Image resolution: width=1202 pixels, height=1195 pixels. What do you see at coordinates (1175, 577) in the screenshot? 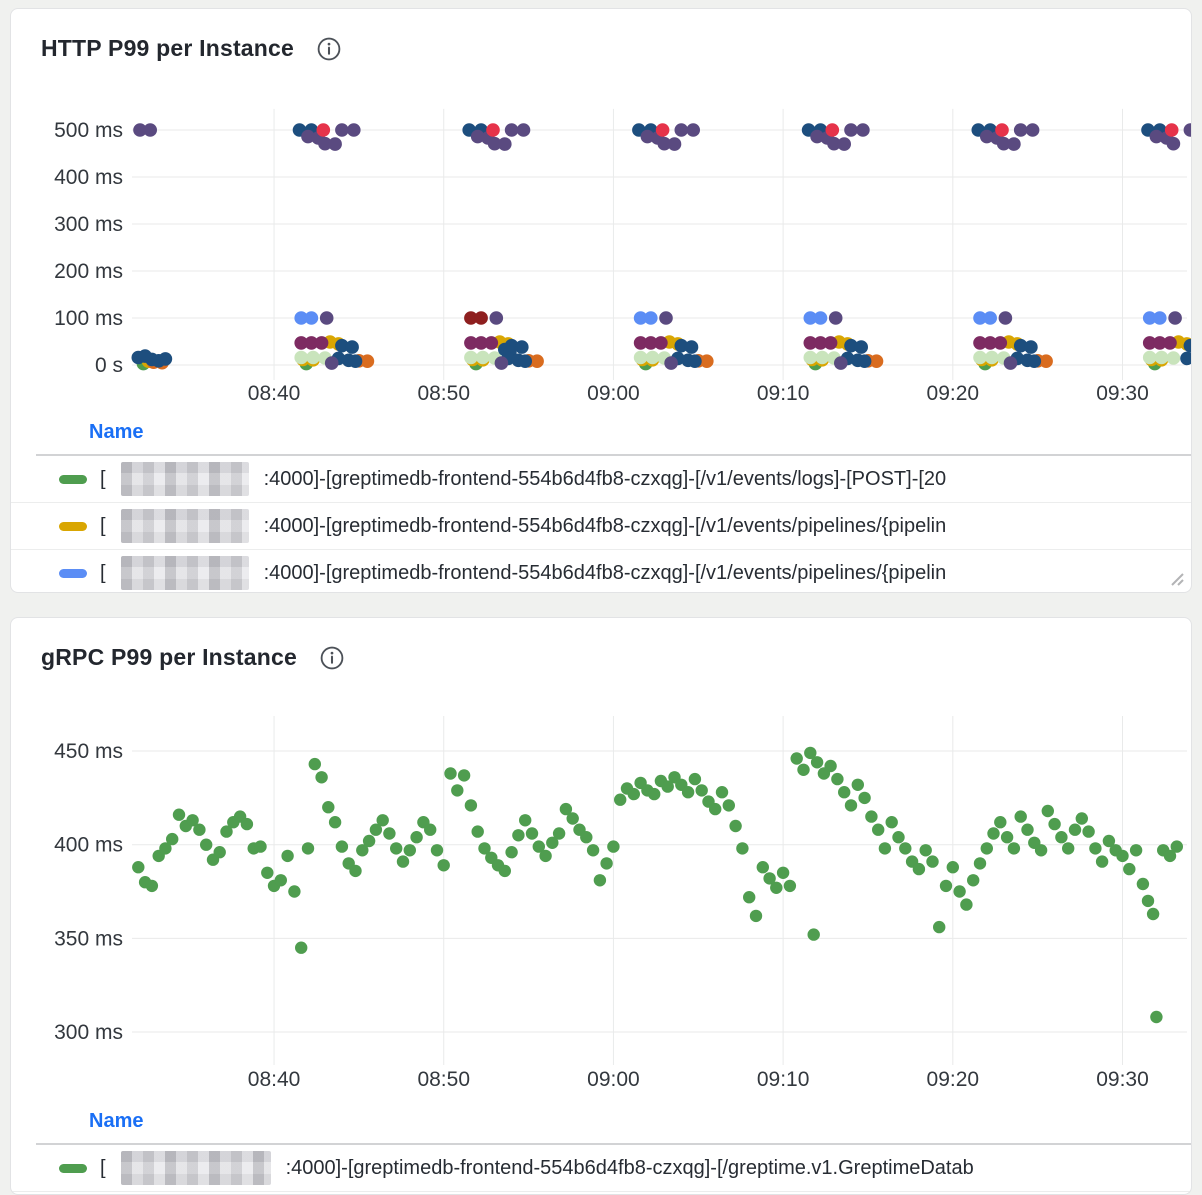
I see `resize-handle-icon` at bounding box center [1175, 577].